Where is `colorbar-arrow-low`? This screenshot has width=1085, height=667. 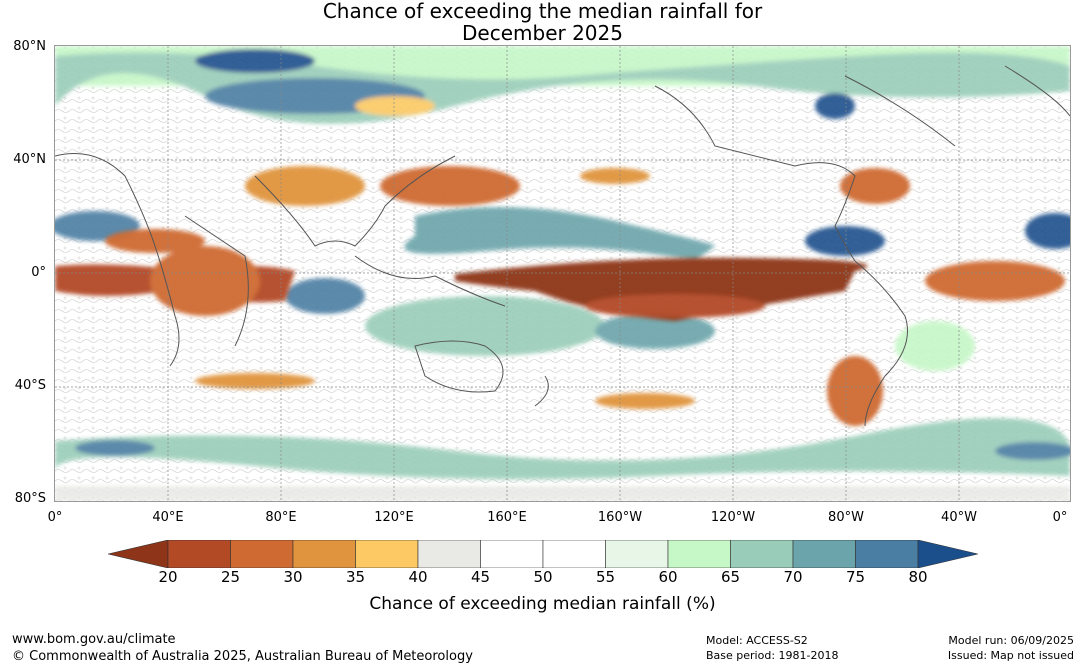 colorbar-arrow-low is located at coordinates (138, 554).